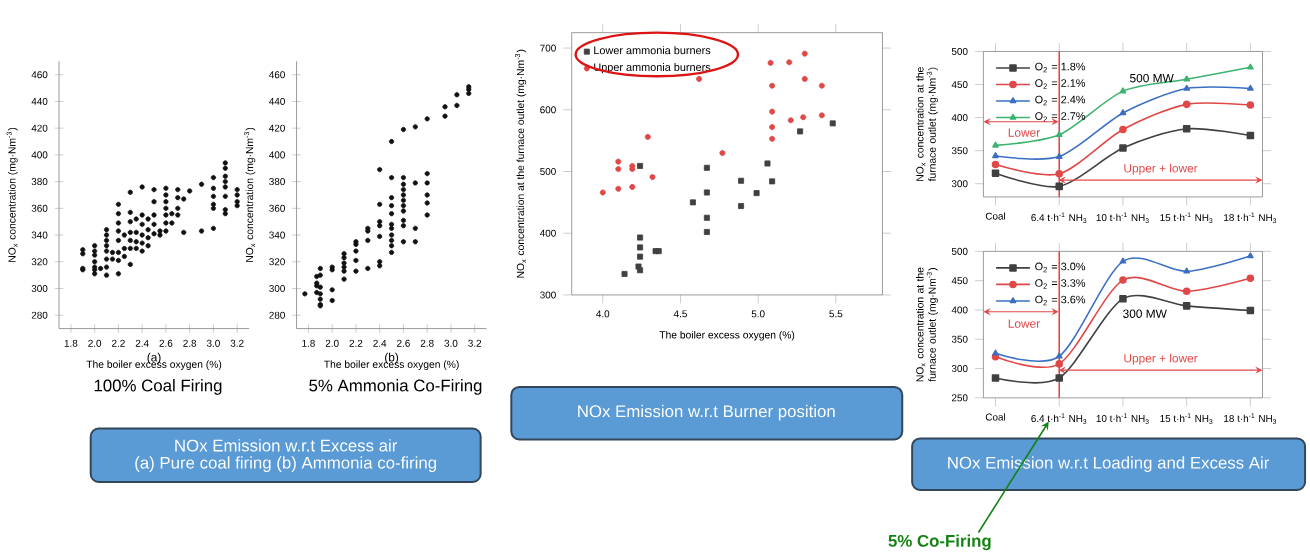 This screenshot has height=552, width=1310. I want to click on x-tick-label: 5.5, so click(836, 314).